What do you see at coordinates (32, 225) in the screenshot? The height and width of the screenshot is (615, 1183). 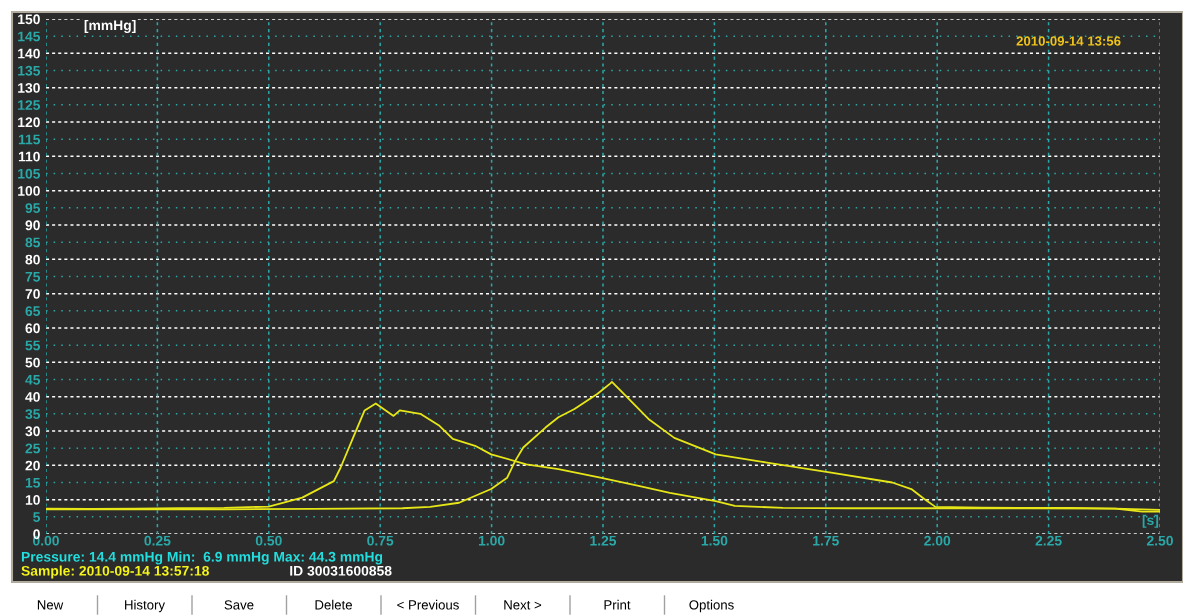 I see `y-tick-label: 90` at bounding box center [32, 225].